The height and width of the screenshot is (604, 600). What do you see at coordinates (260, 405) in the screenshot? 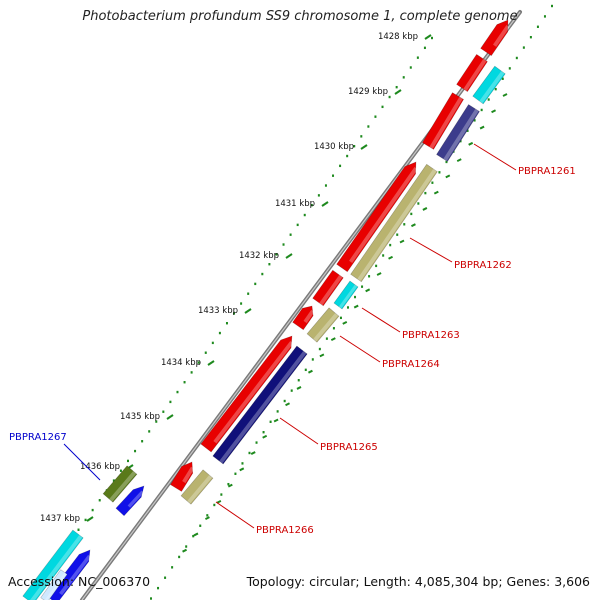
I see `gene-reverse` at bounding box center [260, 405].